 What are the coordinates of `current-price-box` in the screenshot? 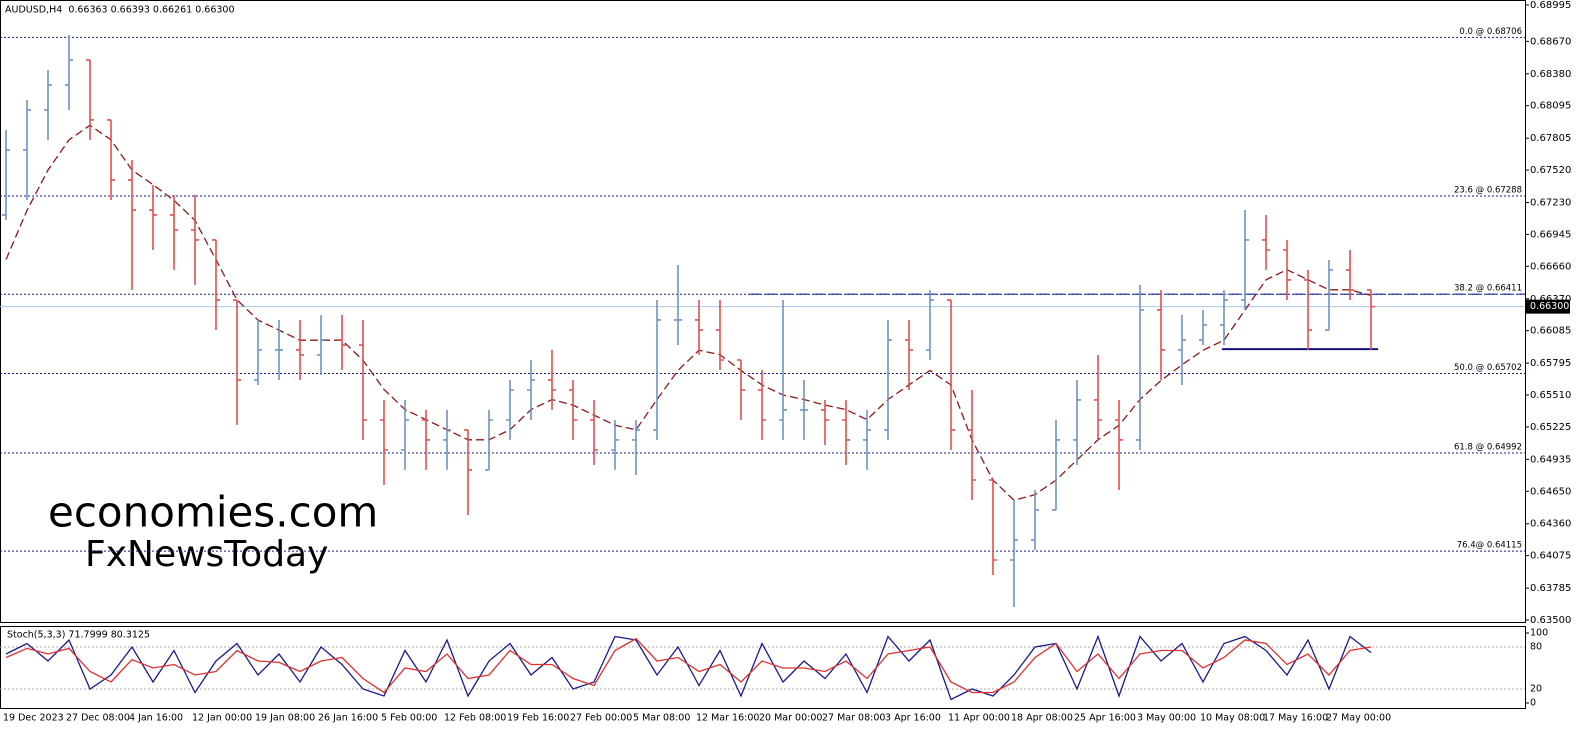 It's located at (1548, 306).